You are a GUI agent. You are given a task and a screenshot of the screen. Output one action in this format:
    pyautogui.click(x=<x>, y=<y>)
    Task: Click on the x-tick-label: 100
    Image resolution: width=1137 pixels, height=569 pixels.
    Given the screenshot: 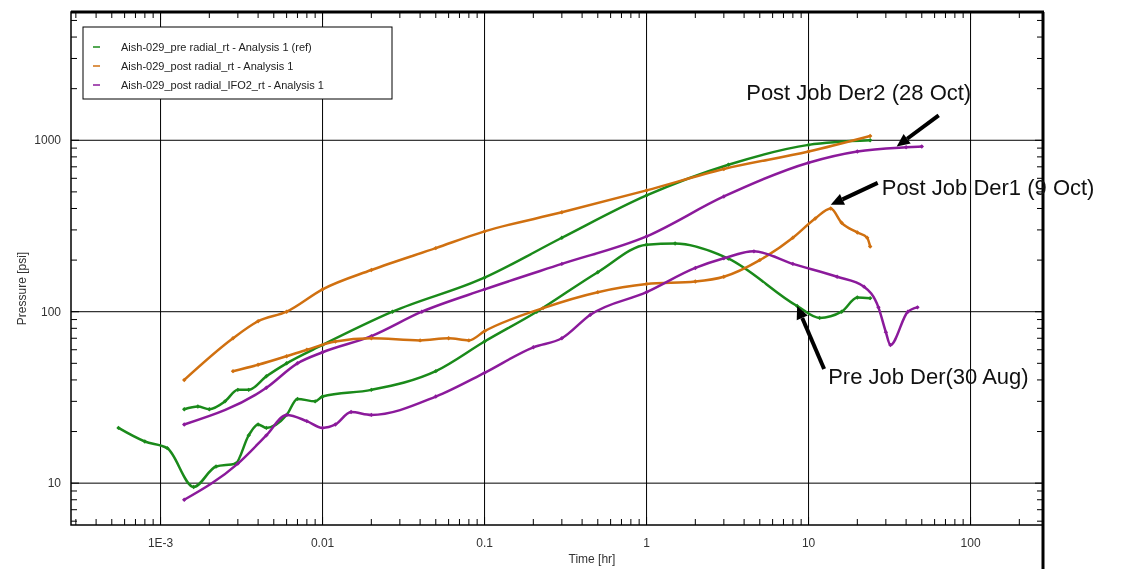 What is the action you would take?
    pyautogui.click(x=970, y=543)
    